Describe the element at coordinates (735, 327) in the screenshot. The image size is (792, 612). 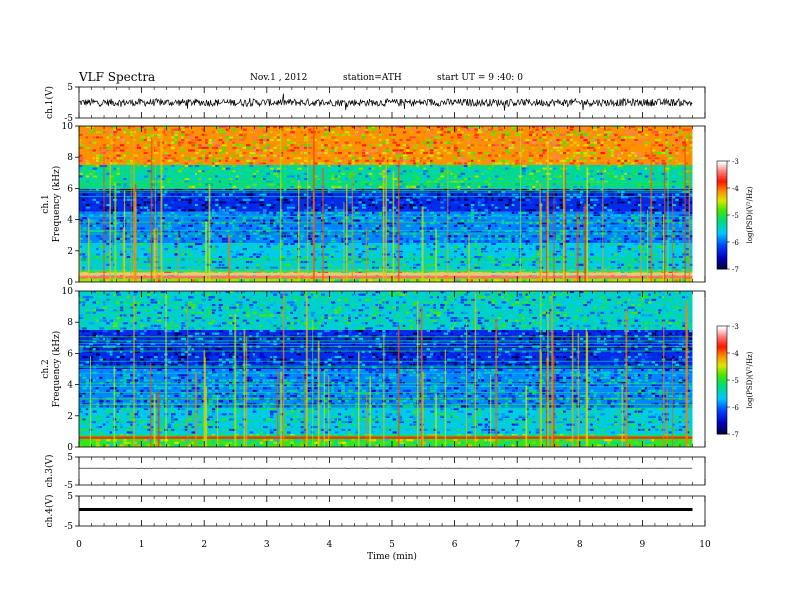
I see `colorbar-tick-label: -3` at that location.